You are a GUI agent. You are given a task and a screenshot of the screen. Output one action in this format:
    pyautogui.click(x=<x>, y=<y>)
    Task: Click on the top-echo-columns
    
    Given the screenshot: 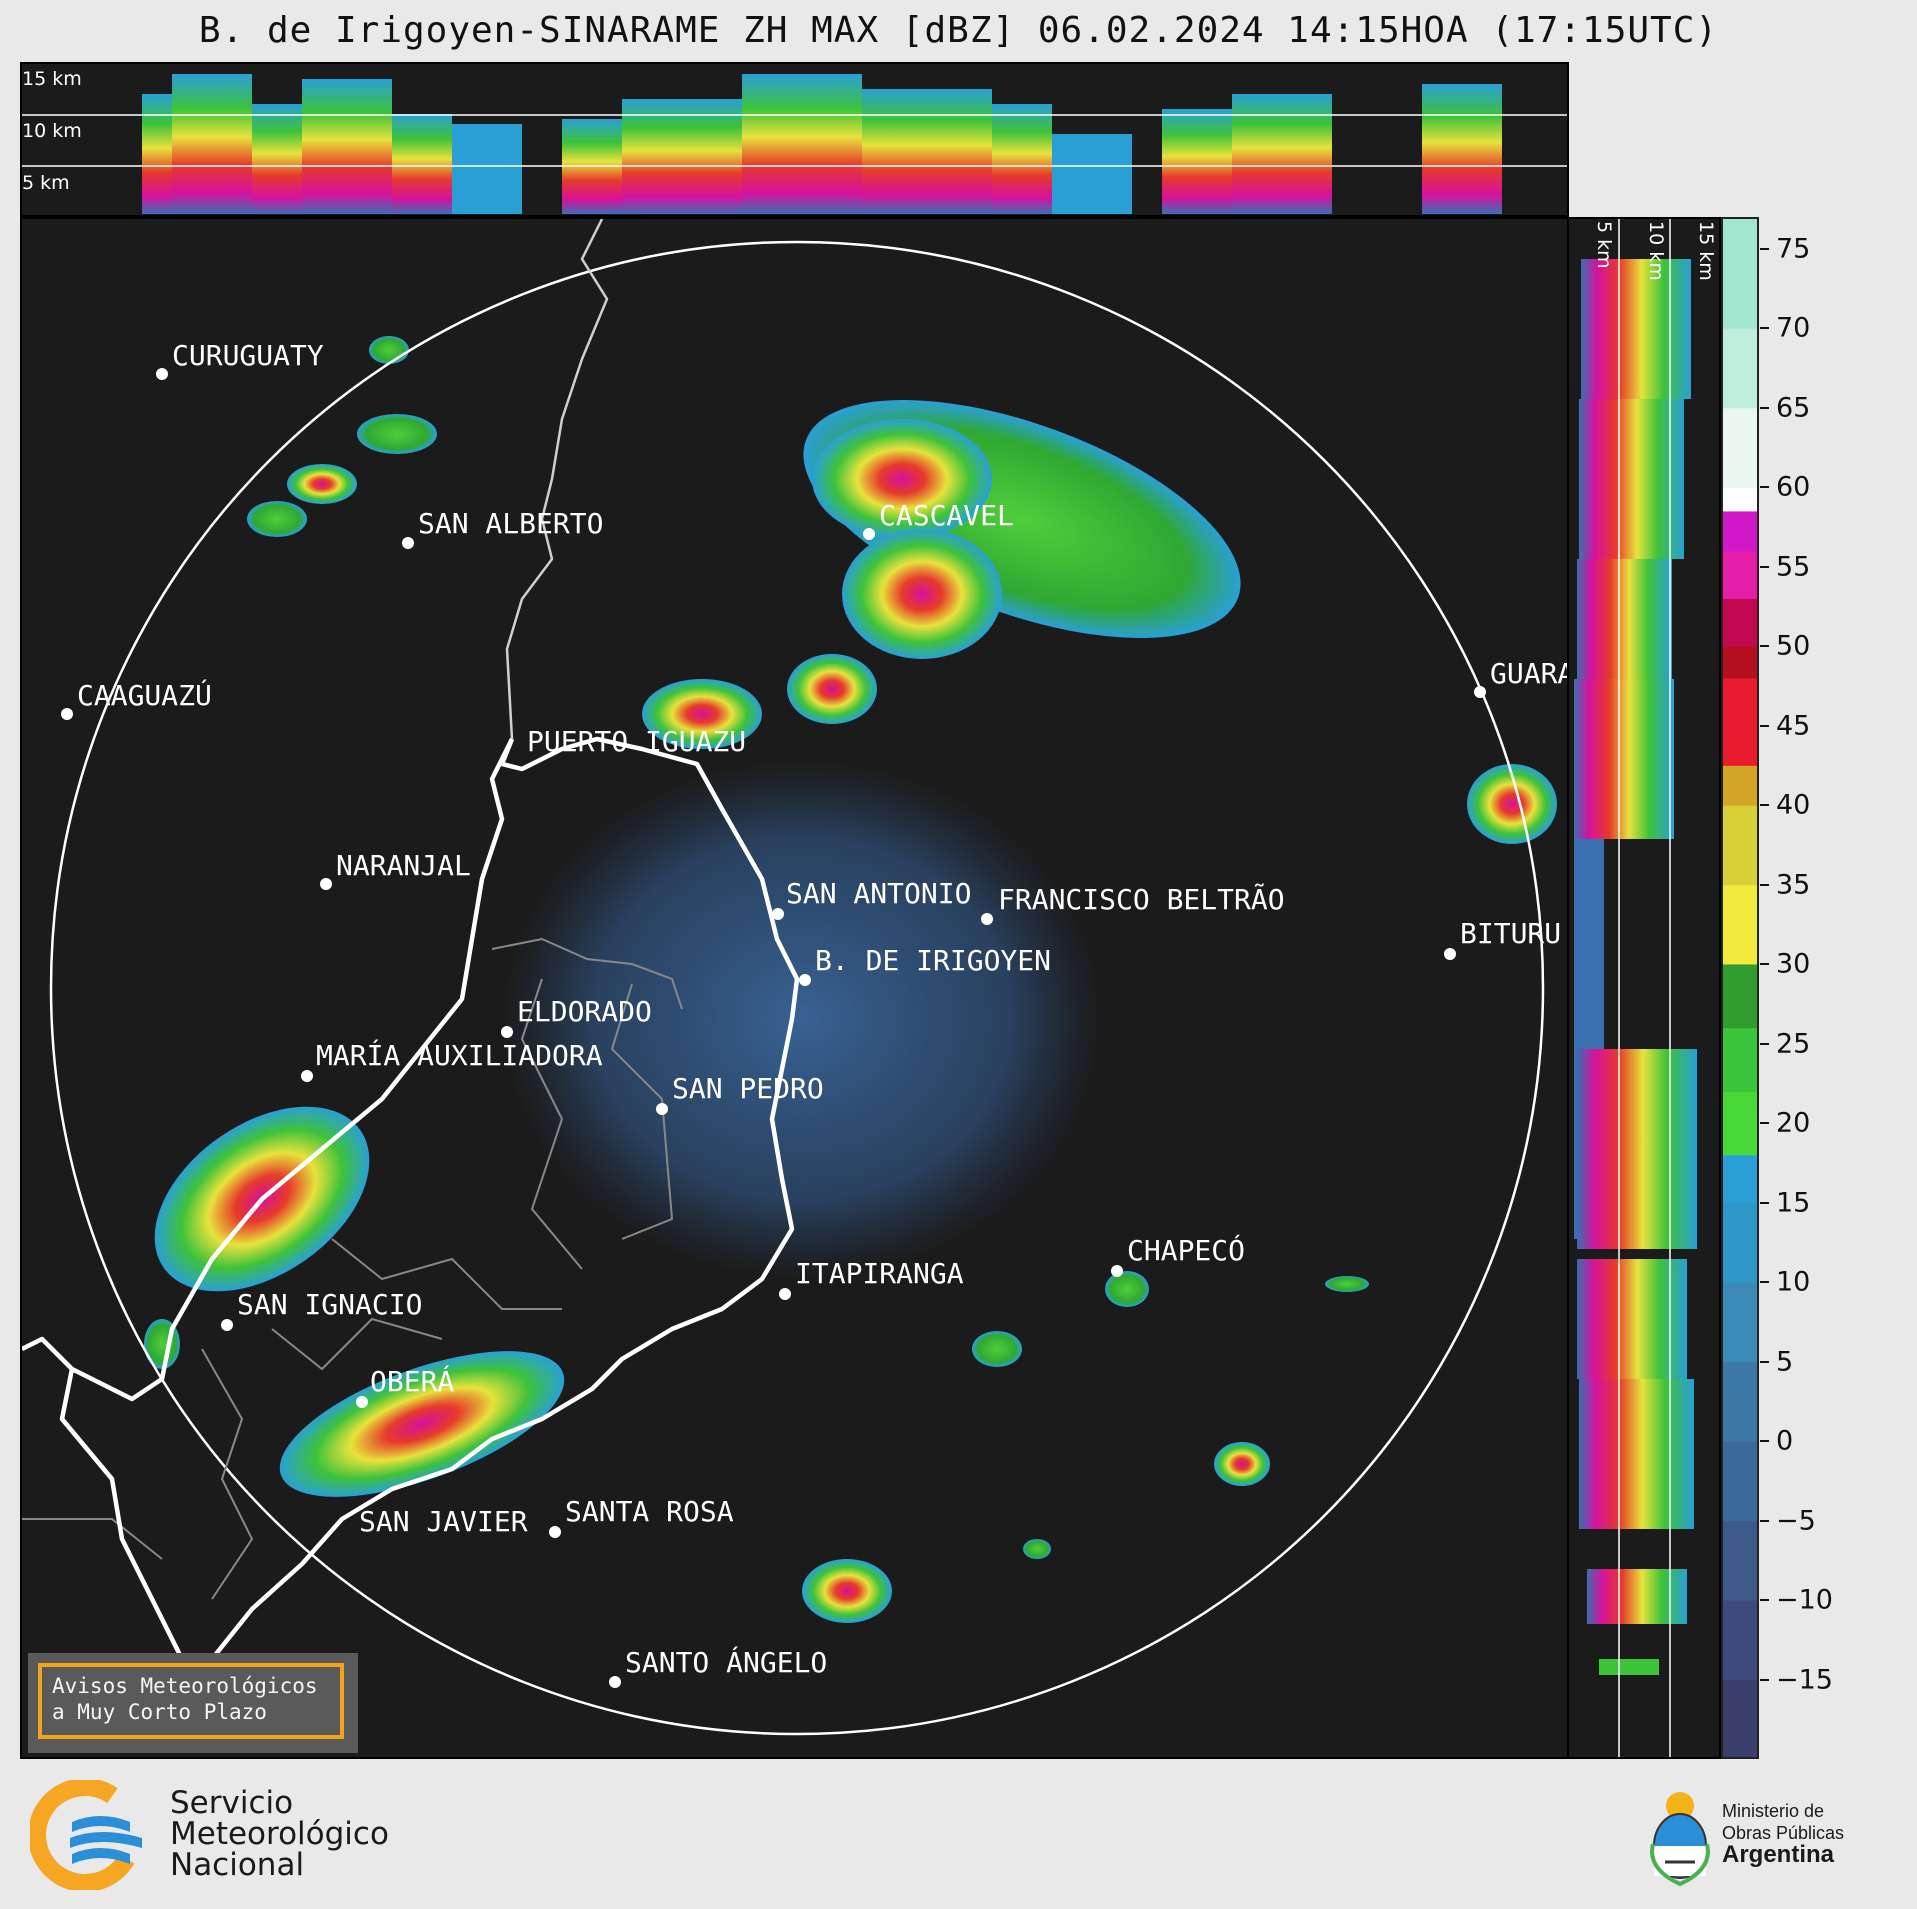 What is the action you would take?
    pyautogui.click(x=822, y=144)
    